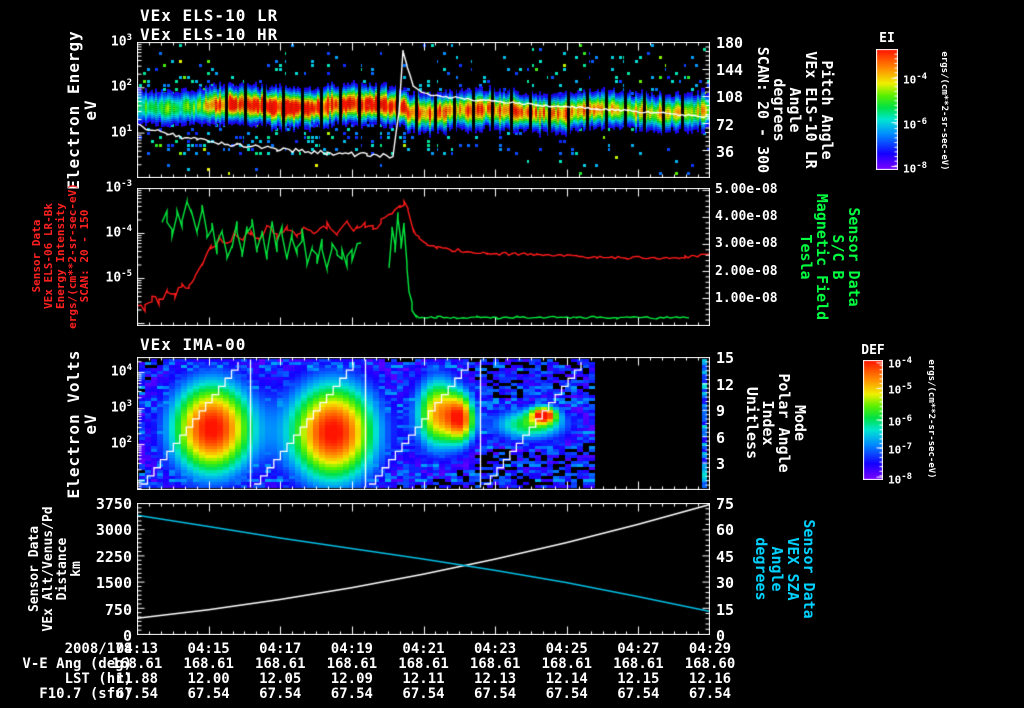 The width and height of the screenshot is (1024, 708). Describe the element at coordinates (495, 664) in the screenshot. I see `table-value-r0-c5: 168.61` at that location.